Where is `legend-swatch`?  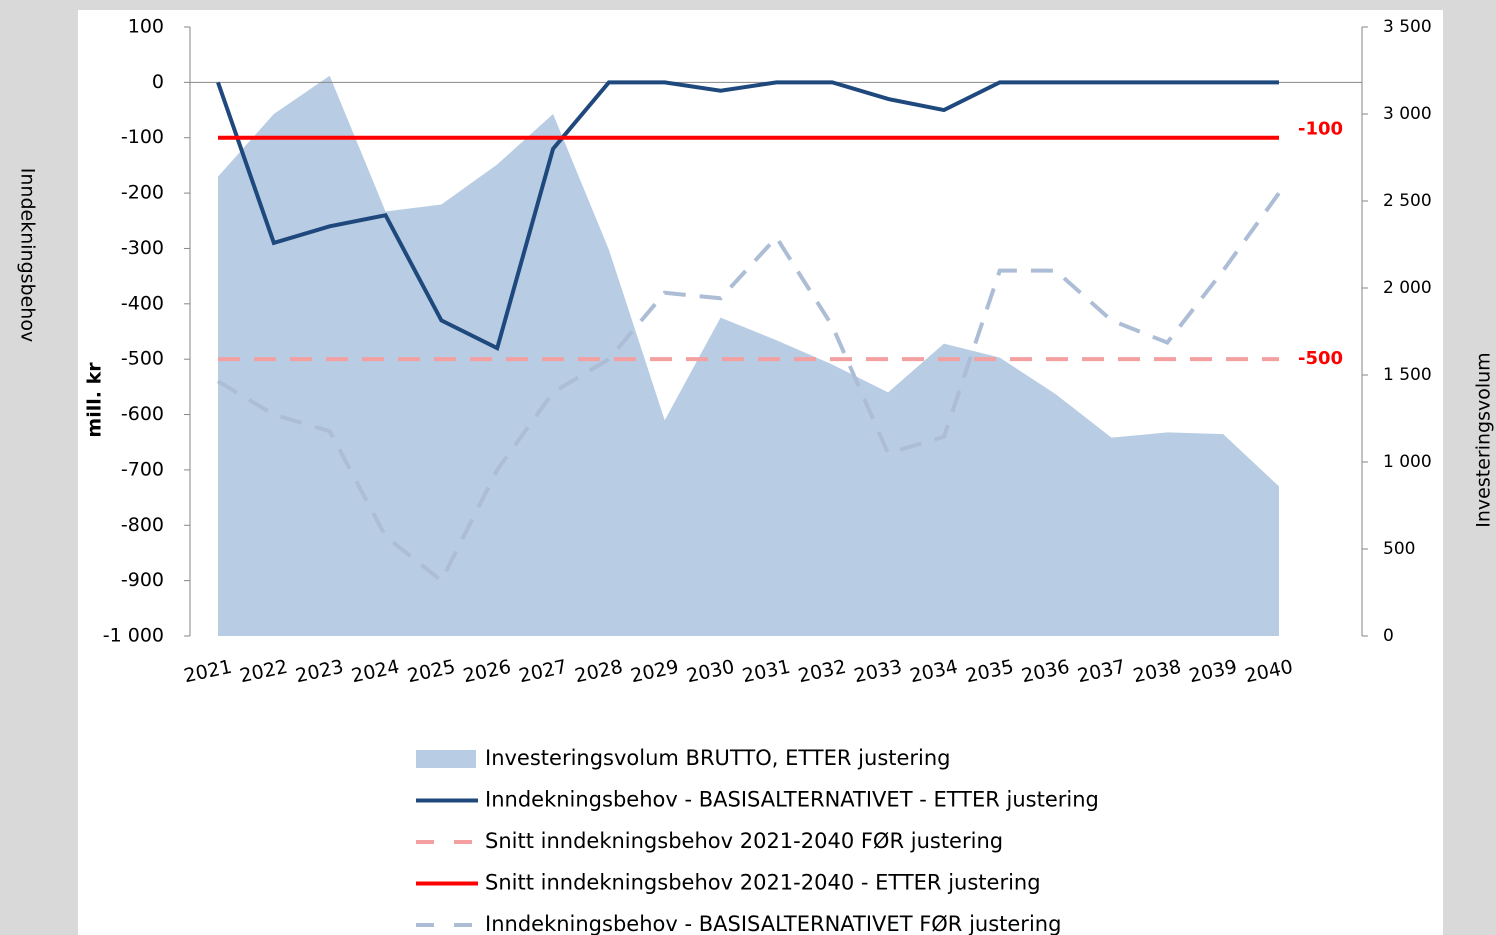
legend-swatch is located at coordinates (446, 759).